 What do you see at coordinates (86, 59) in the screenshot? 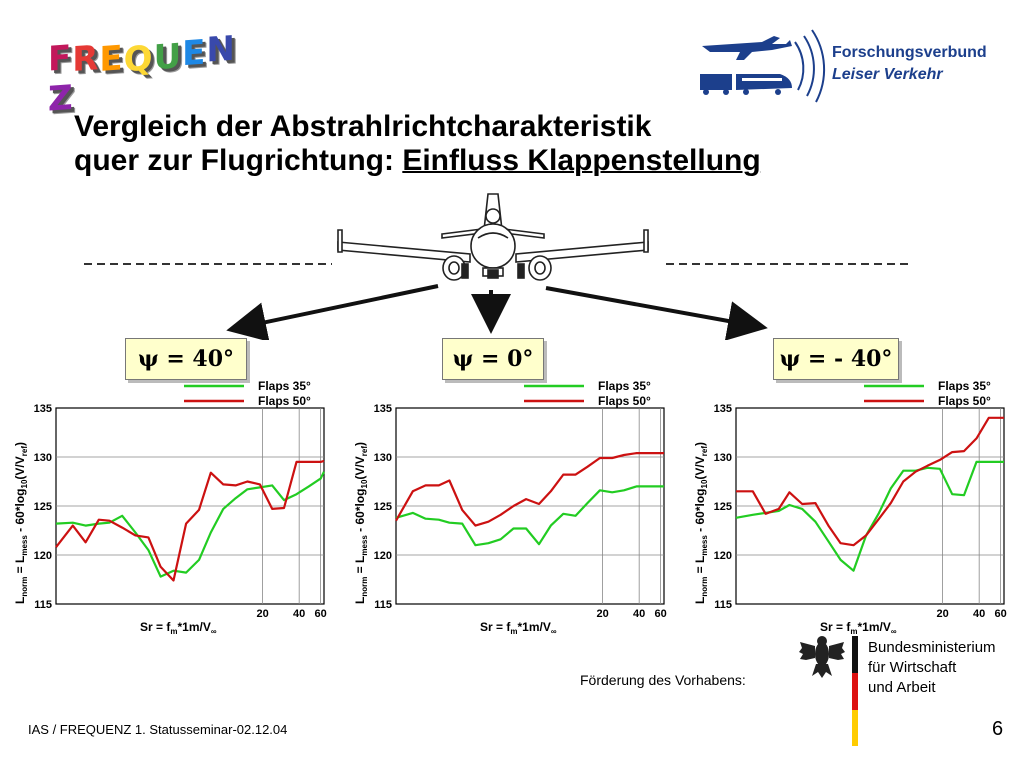
I see `logo-letter: R` at bounding box center [86, 59].